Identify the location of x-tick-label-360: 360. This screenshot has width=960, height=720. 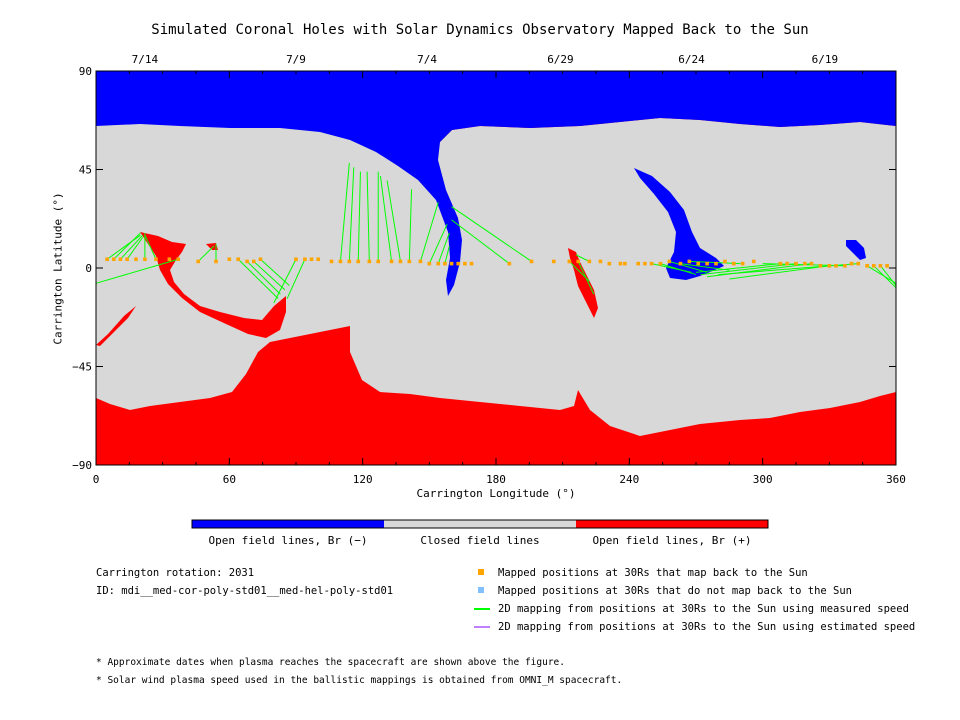
(896, 479).